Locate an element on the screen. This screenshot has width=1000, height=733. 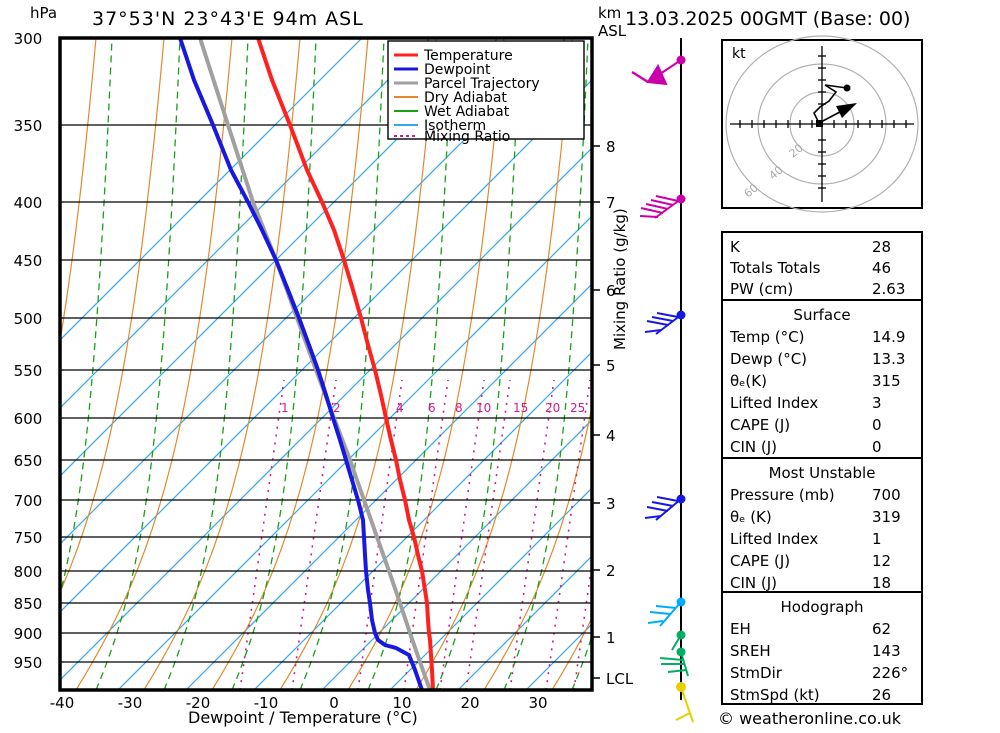
hodo-value-stmdir: 226° is located at coordinates (890, 673).